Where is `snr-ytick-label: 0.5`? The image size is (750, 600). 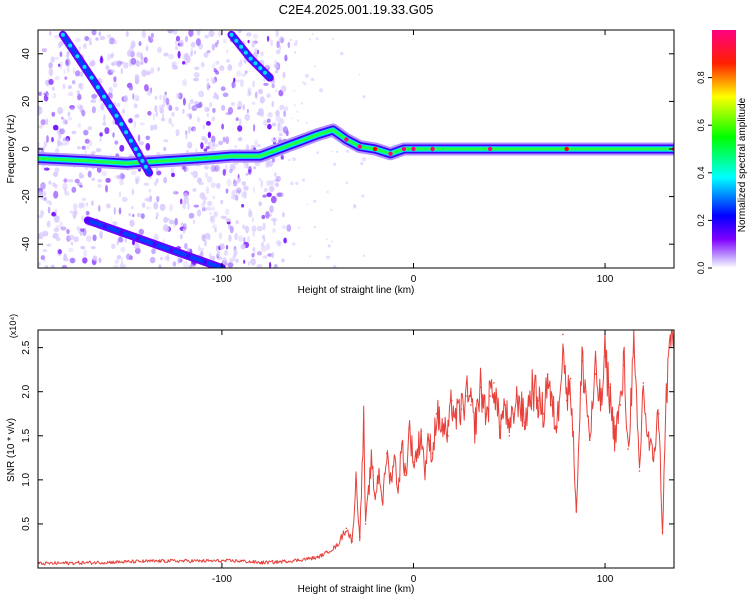
snr-ytick-label: 0.5 is located at coordinates (26, 524).